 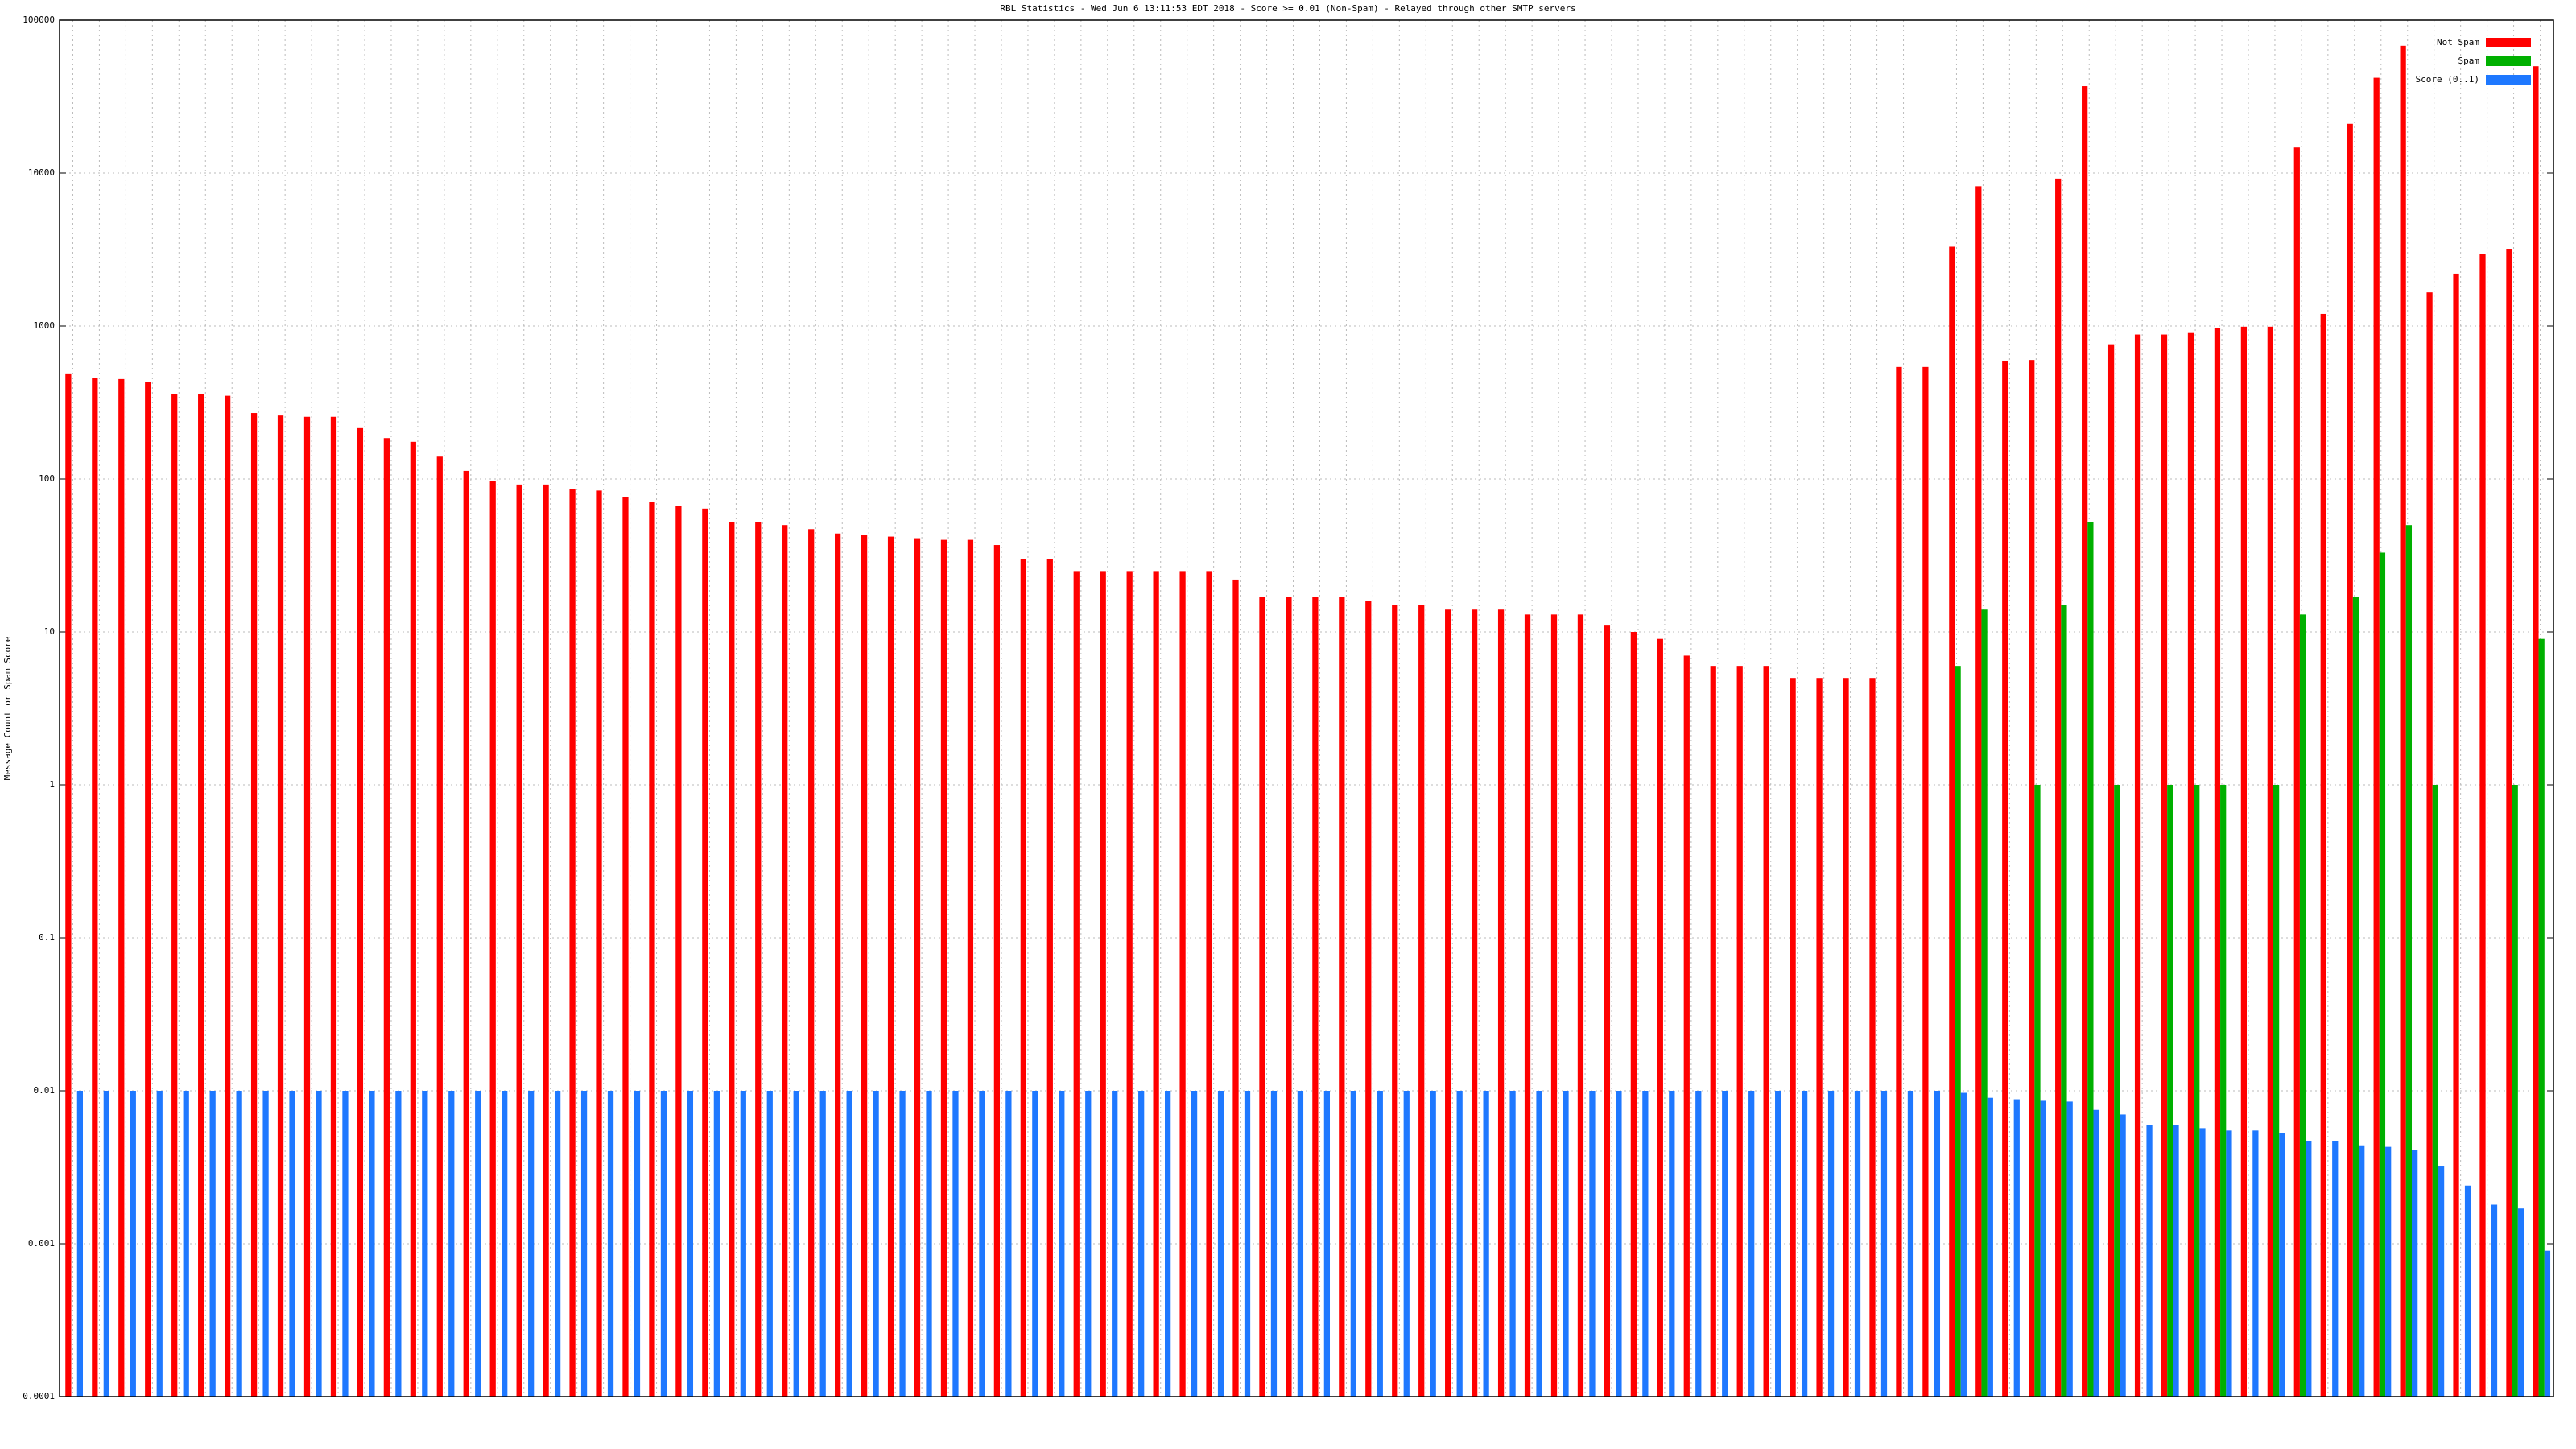 I want to click on legend-swatch, so click(x=2508, y=80).